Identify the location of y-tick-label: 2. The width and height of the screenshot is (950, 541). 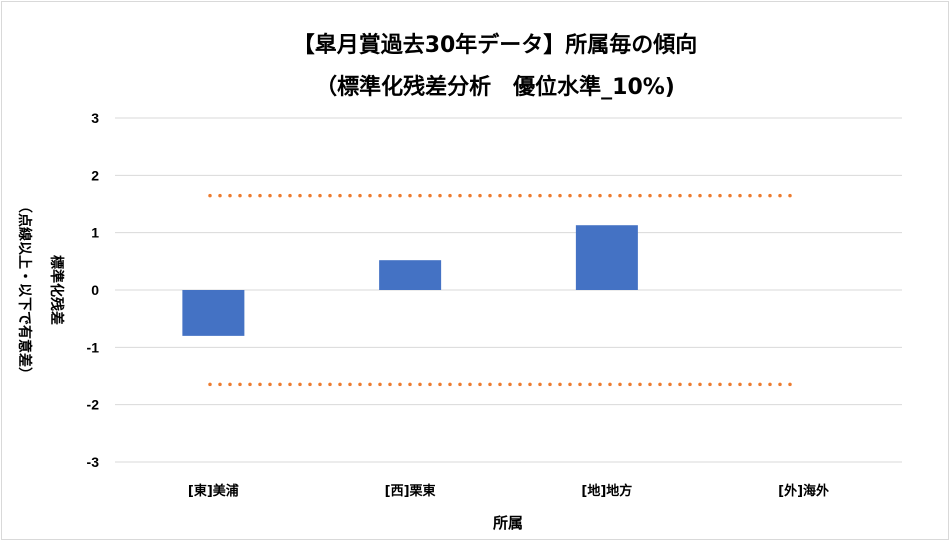
(95, 175).